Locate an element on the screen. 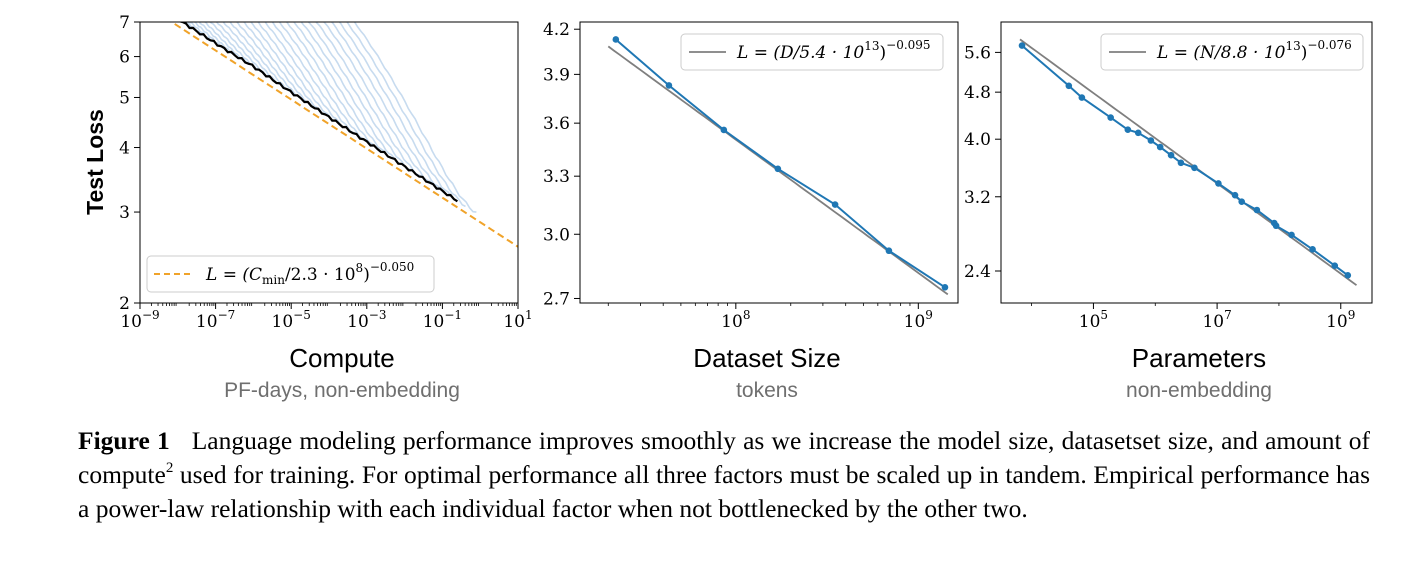 The height and width of the screenshot is (581, 1413). params-legend: L = (N/8.8 · 1013)−0.076 is located at coordinates (1232, 52).